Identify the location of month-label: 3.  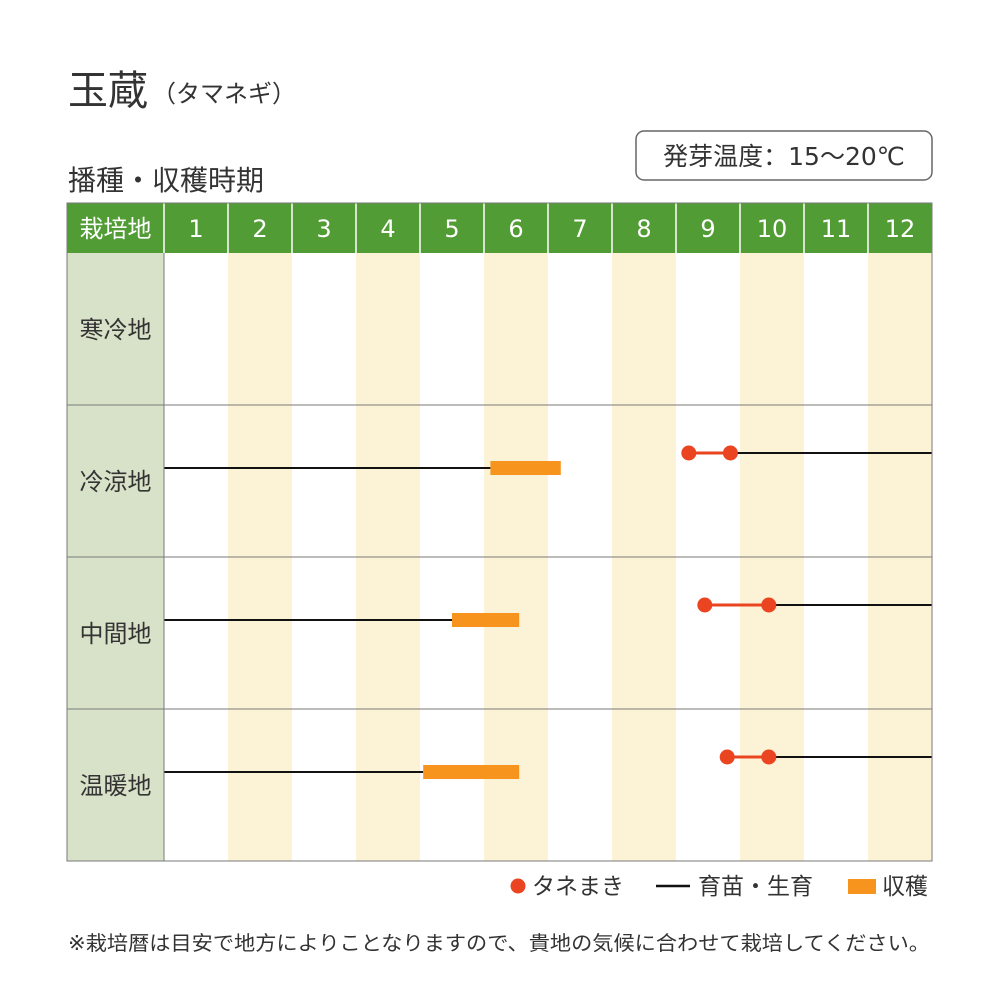
(323, 229).